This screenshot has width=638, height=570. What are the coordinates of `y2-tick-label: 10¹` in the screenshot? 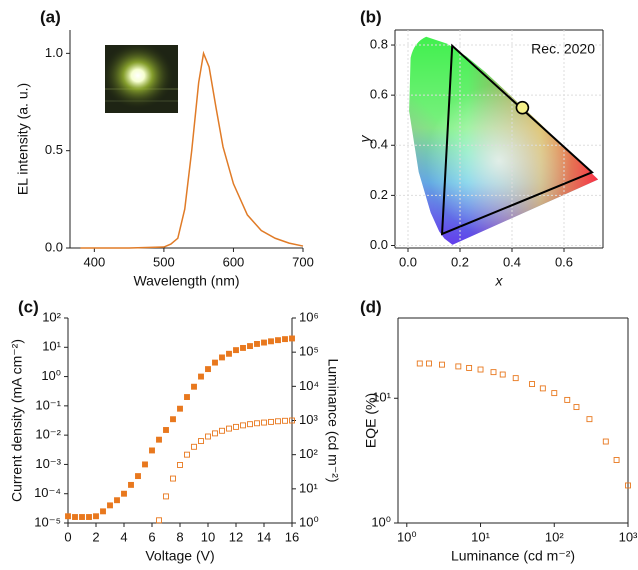 It's located at (308, 487).